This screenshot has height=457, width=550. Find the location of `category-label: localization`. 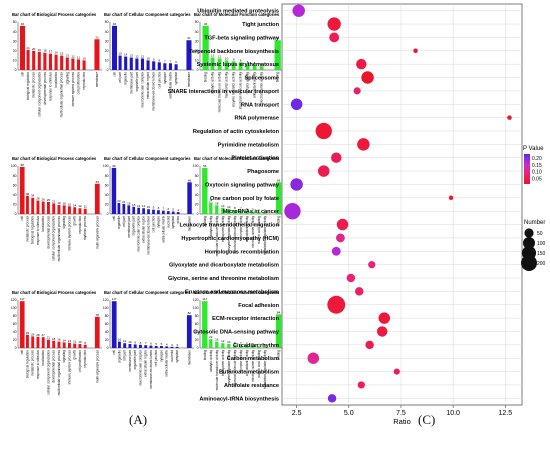

category-label: localization is located at coordinates (56, 80).